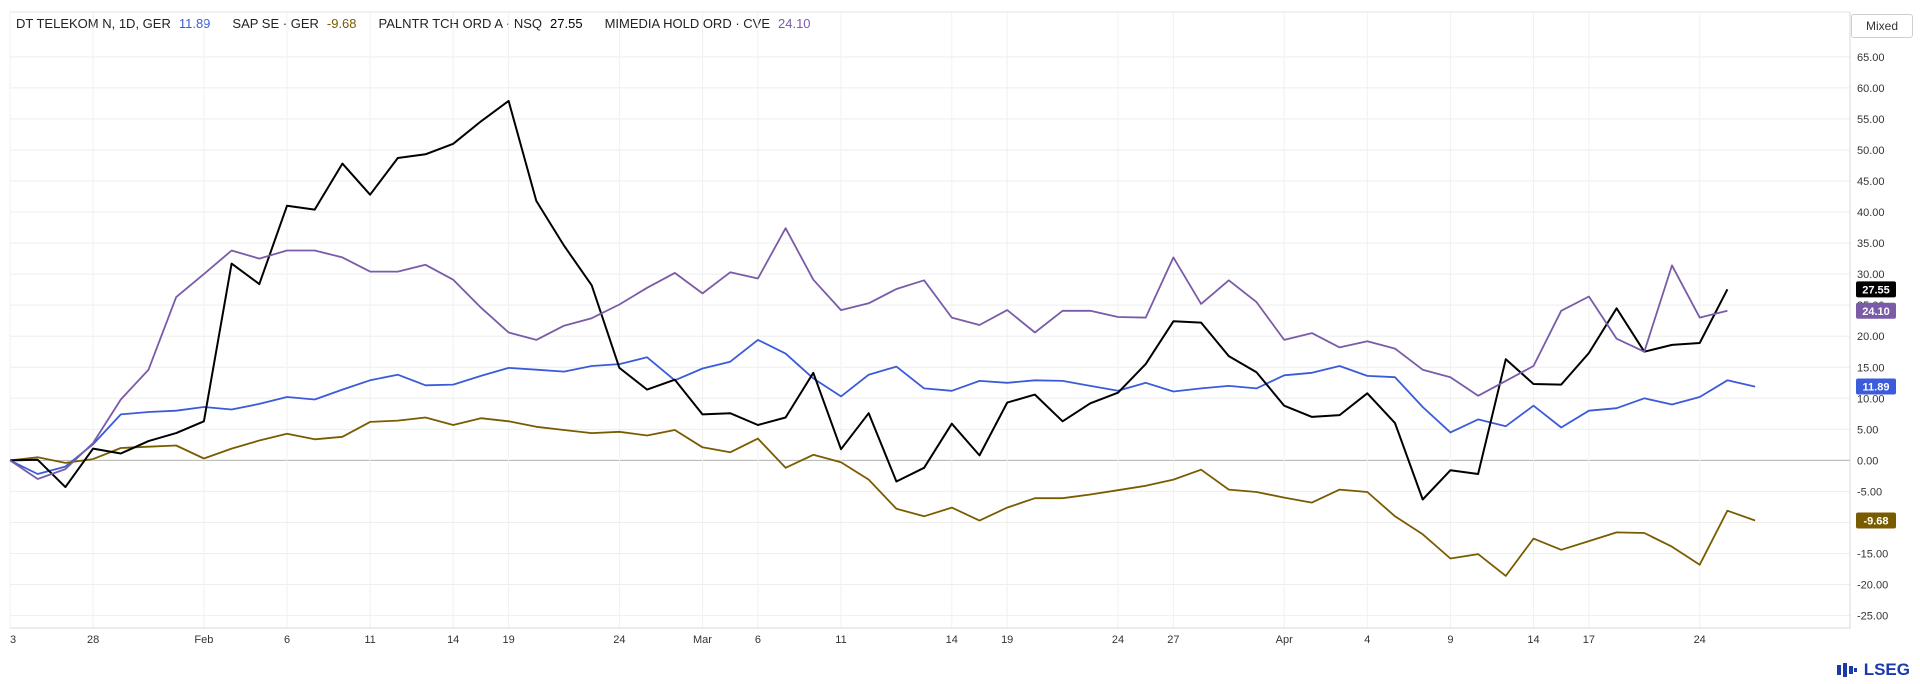 The width and height of the screenshot is (1920, 684). Describe the element at coordinates (1871, 337) in the screenshot. I see `y-tick-label: 20.00` at that location.